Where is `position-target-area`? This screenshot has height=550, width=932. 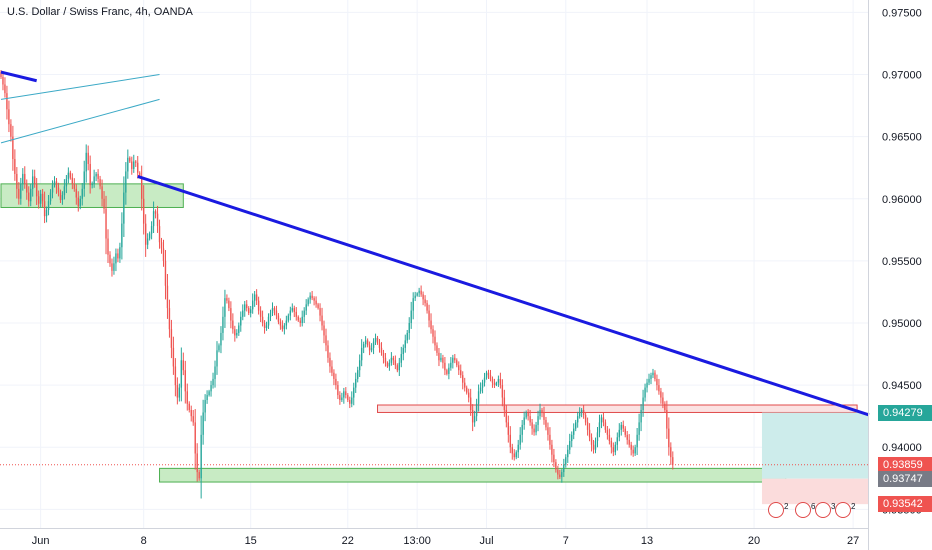
position-target-area is located at coordinates (815, 445).